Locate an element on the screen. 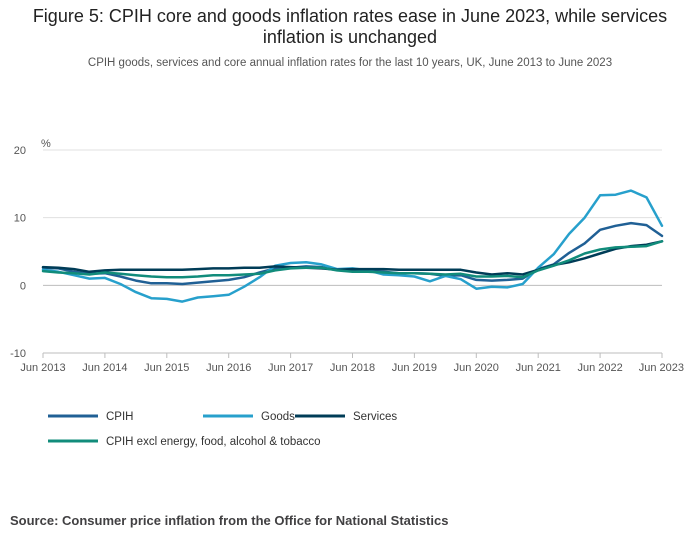  y-axis-label: % is located at coordinates (46, 144).